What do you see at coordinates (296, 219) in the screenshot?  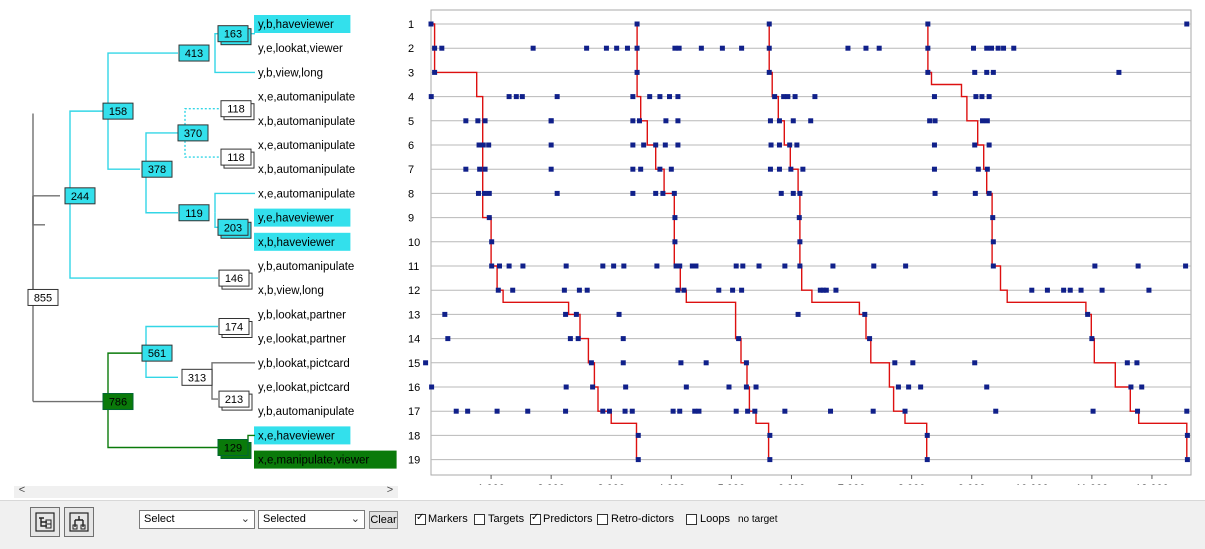 I see `leaf-label: y,e,haveviewer` at bounding box center [296, 219].